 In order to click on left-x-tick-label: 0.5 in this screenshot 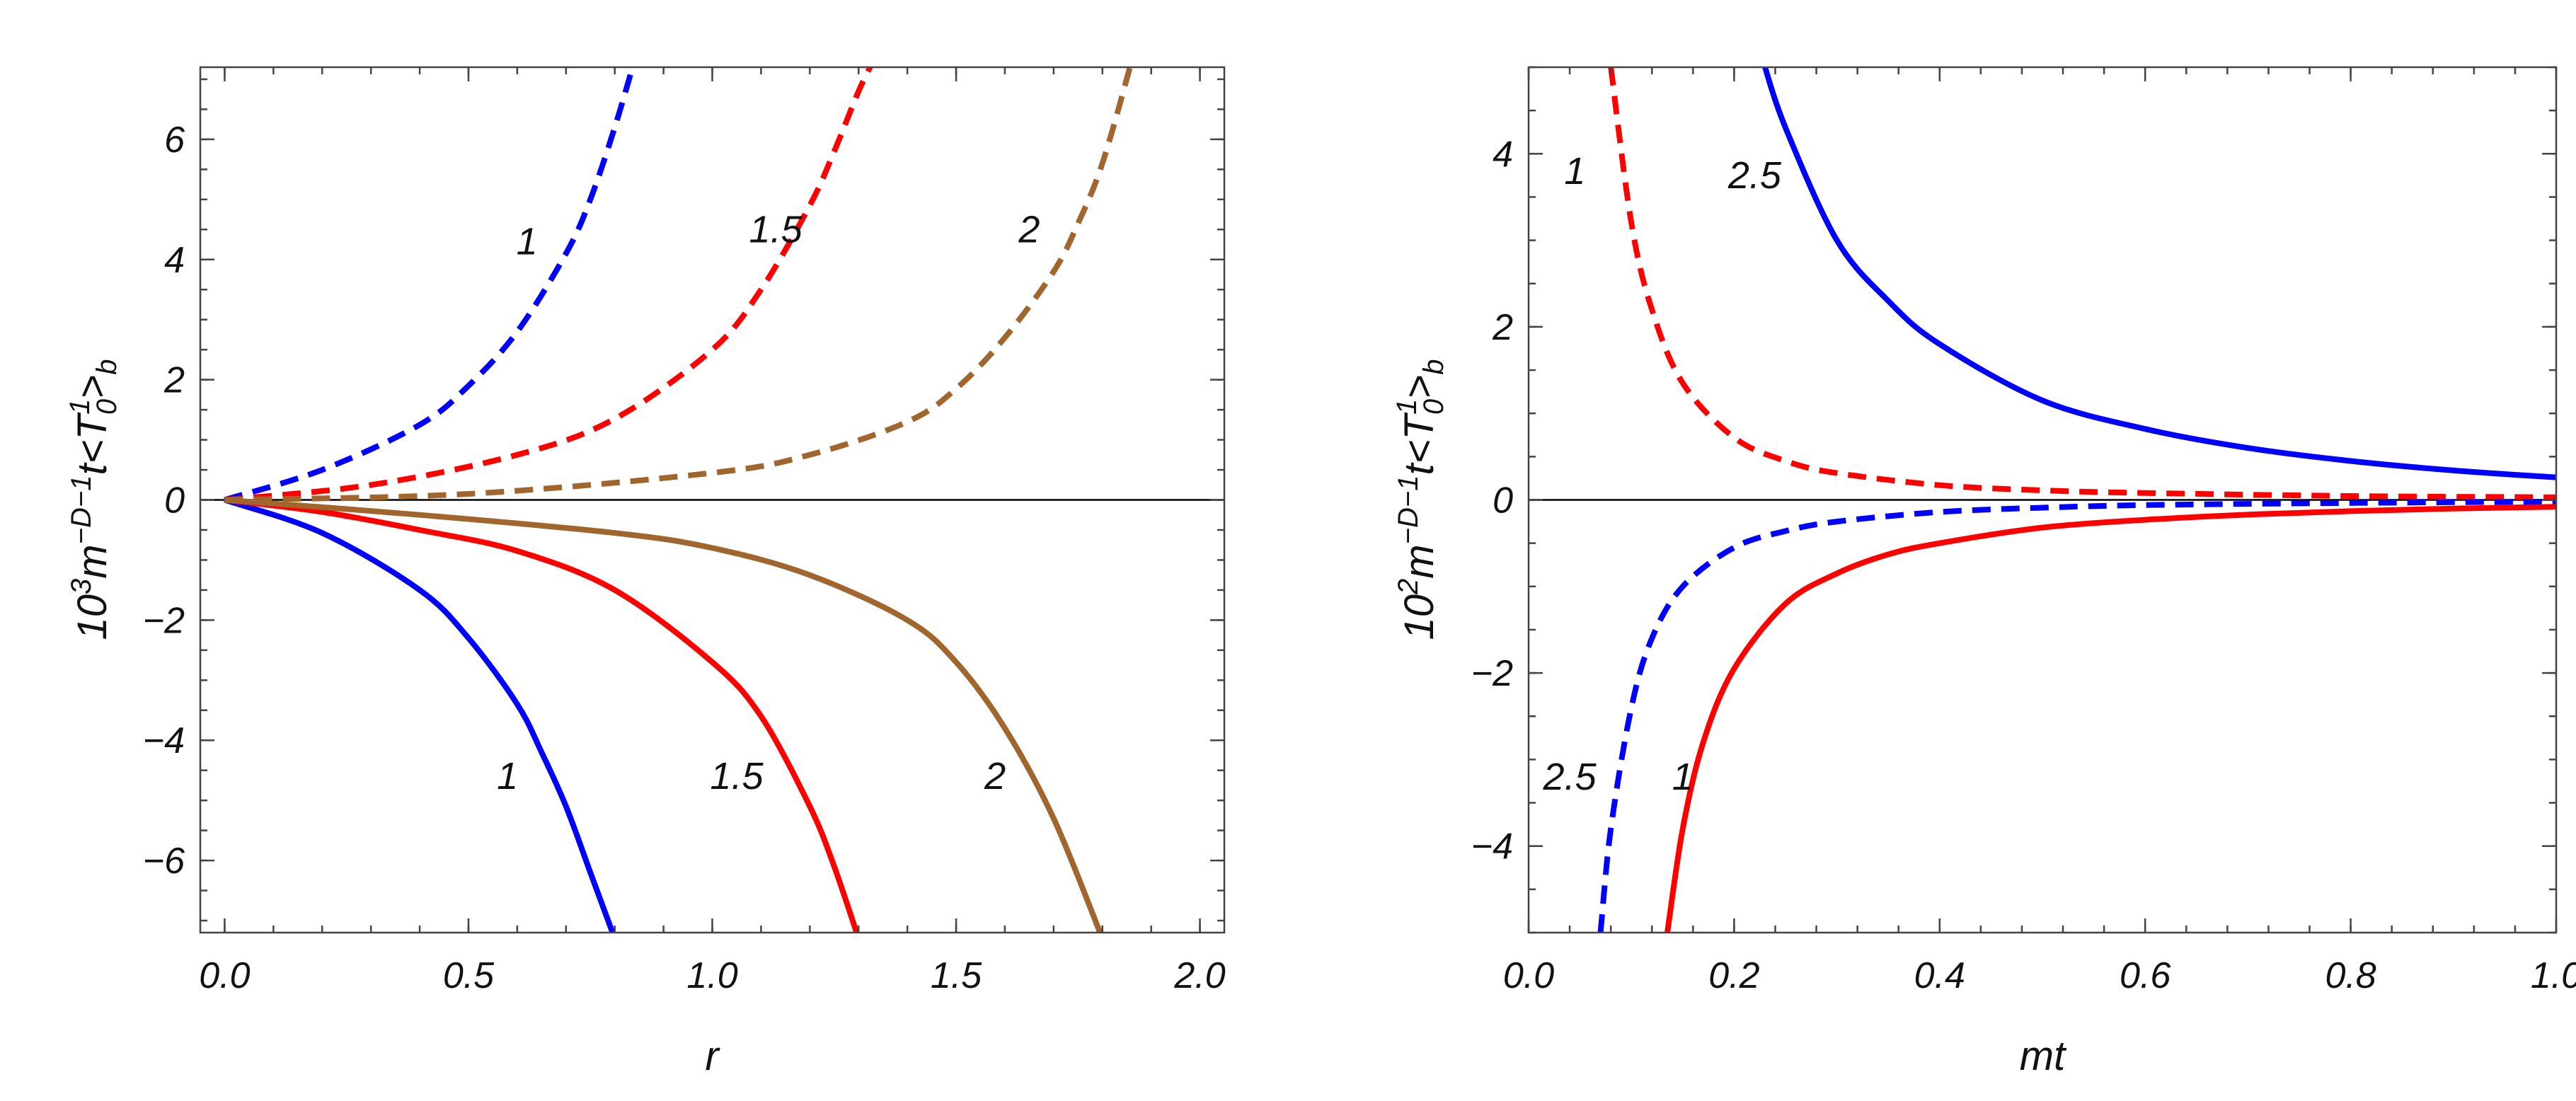, I will do `click(469, 975)`.